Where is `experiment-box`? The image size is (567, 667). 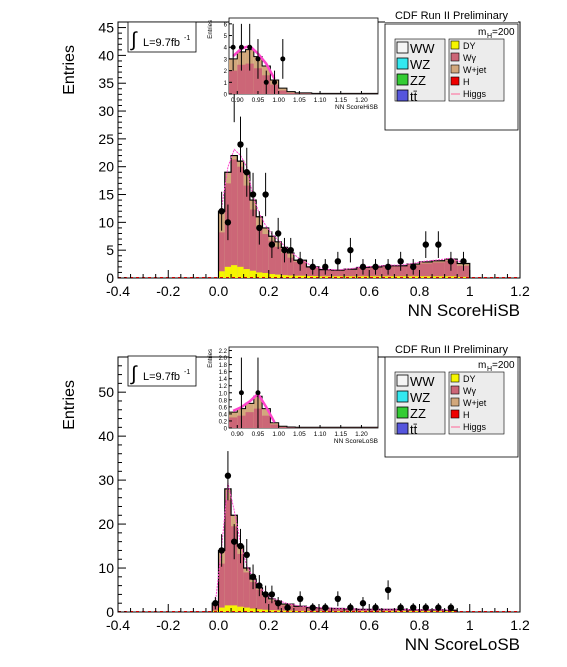 experiment-box is located at coordinates (451, 15).